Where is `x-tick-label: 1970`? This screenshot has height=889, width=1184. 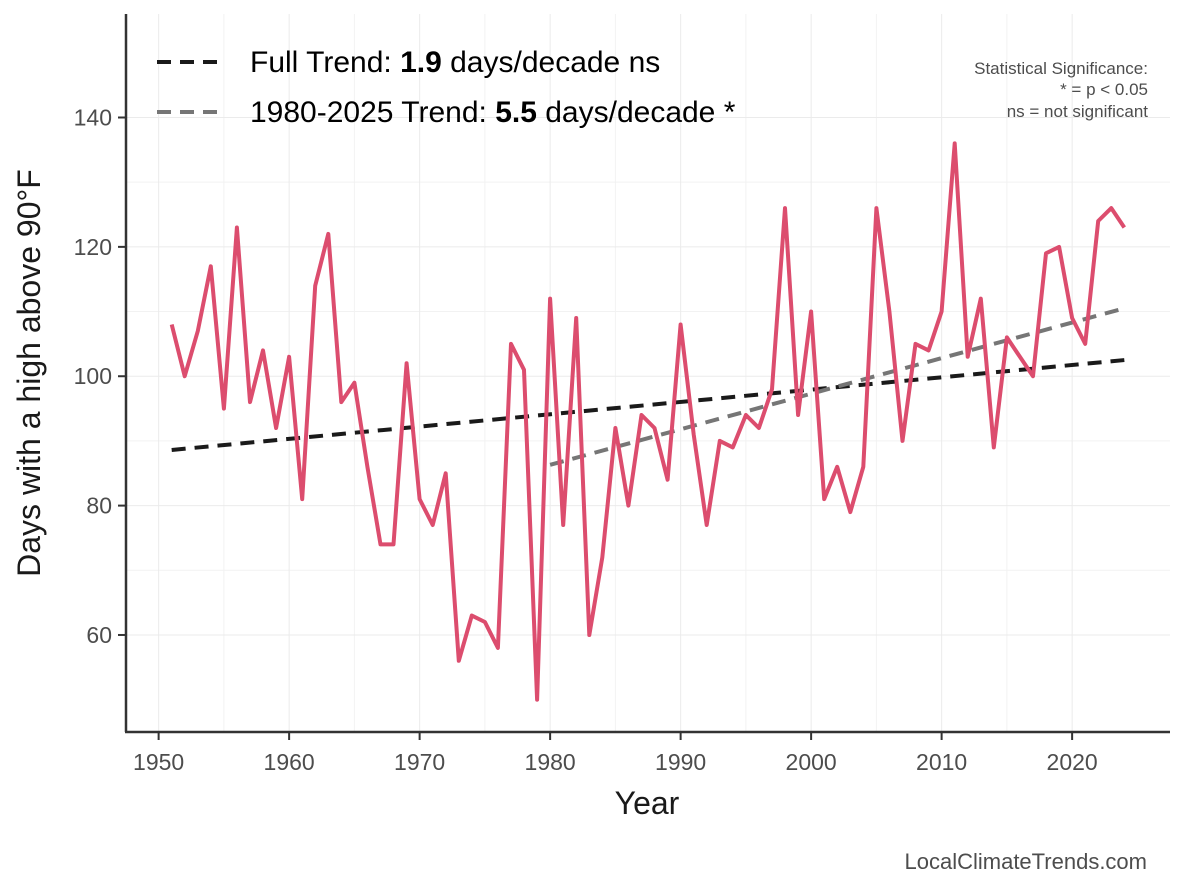 x-tick-label: 1970 is located at coordinates (419, 762).